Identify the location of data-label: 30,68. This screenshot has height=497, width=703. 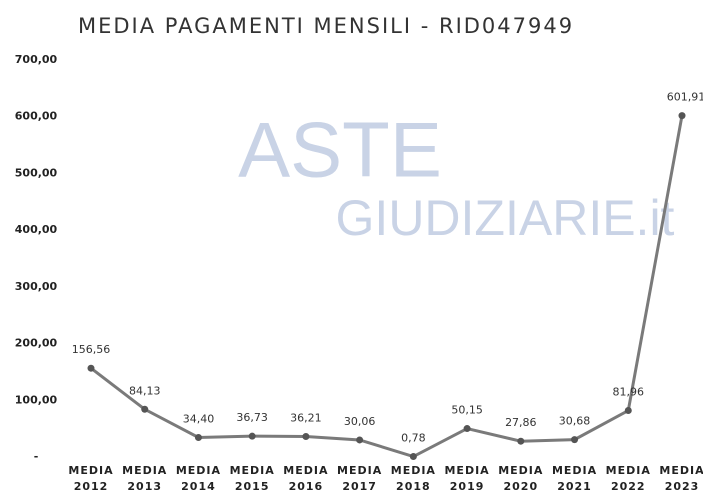
(575, 421).